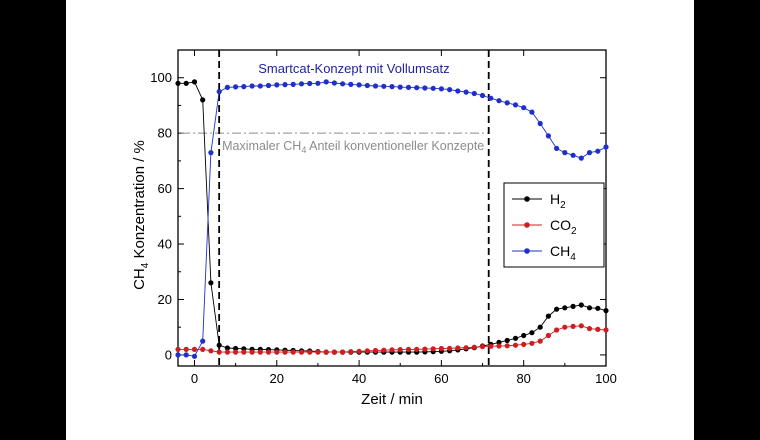 This screenshot has height=440, width=760. What do you see at coordinates (359, 378) in the screenshot?
I see `x-tick-label: 40` at bounding box center [359, 378].